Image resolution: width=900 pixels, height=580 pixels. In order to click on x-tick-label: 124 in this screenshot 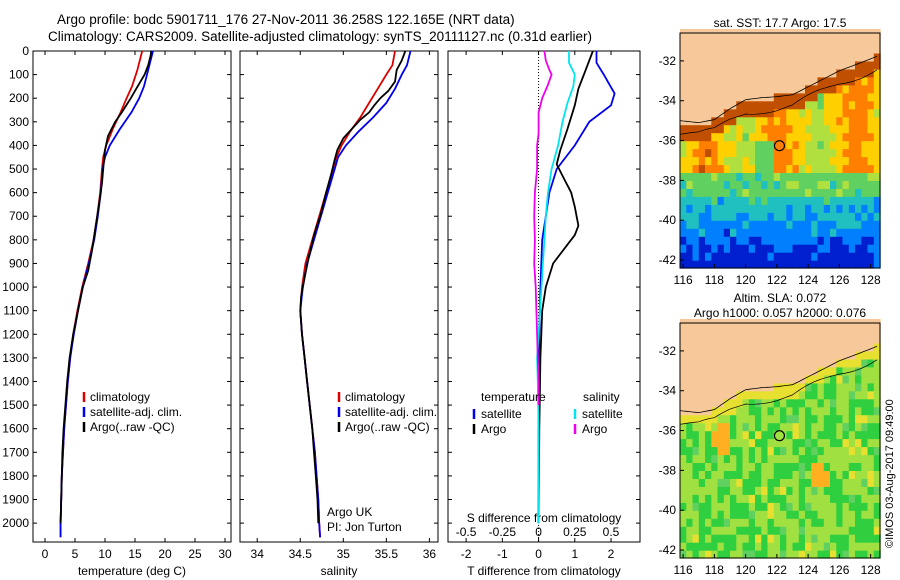, I will do `click(808, 280)`.